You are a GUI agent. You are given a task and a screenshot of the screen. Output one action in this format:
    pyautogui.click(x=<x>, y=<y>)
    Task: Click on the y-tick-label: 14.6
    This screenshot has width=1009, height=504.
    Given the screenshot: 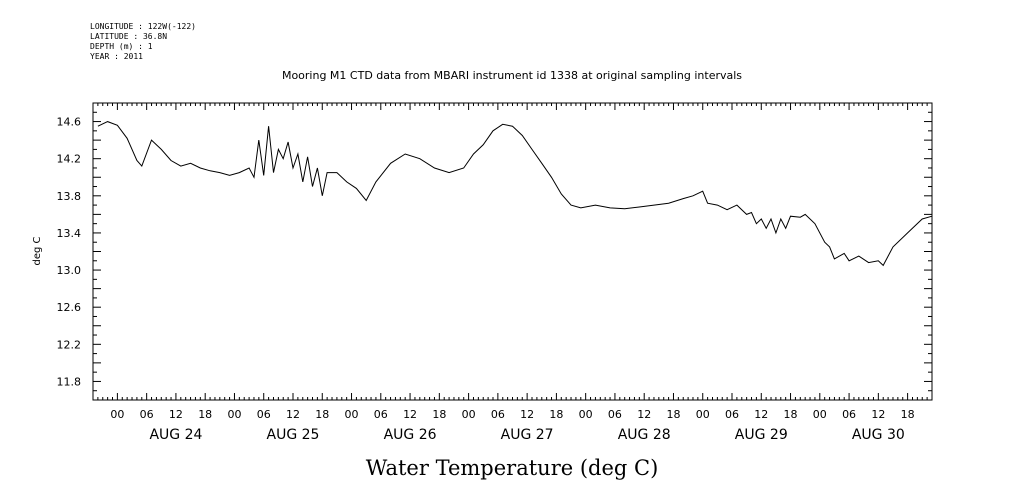 What is the action you would take?
    pyautogui.click(x=69, y=122)
    